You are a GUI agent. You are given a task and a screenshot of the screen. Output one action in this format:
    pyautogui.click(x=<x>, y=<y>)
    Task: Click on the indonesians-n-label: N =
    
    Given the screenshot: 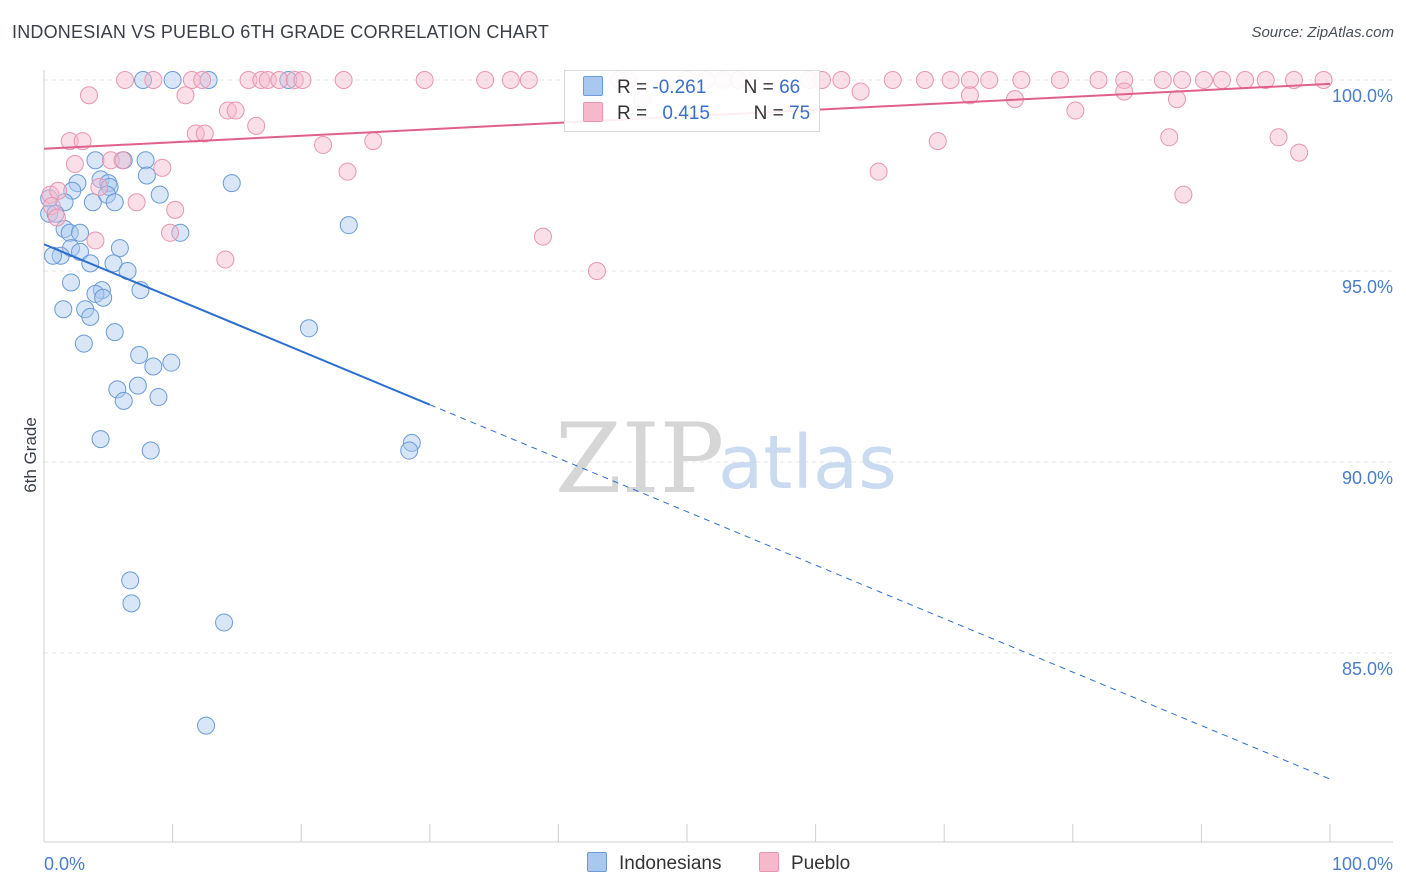 What is the action you would take?
    pyautogui.click(x=758, y=87)
    